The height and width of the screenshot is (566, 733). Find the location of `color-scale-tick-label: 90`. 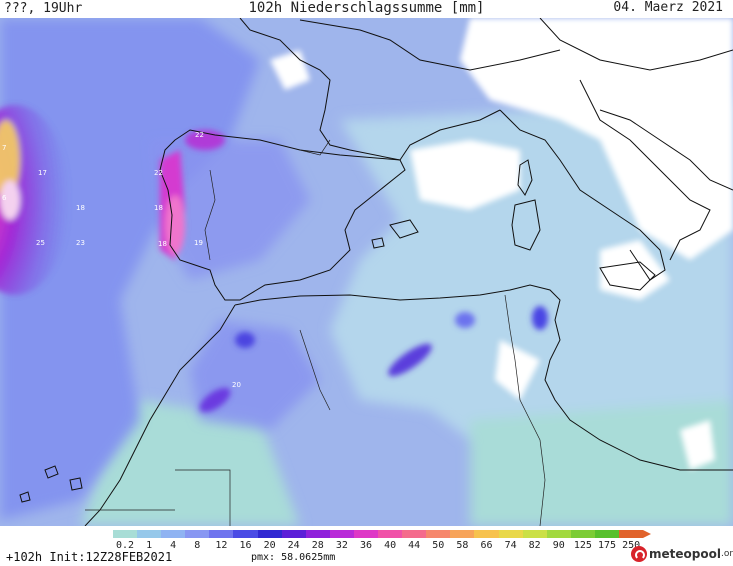

color-scale-tick-label: 90 is located at coordinates (558, 545).